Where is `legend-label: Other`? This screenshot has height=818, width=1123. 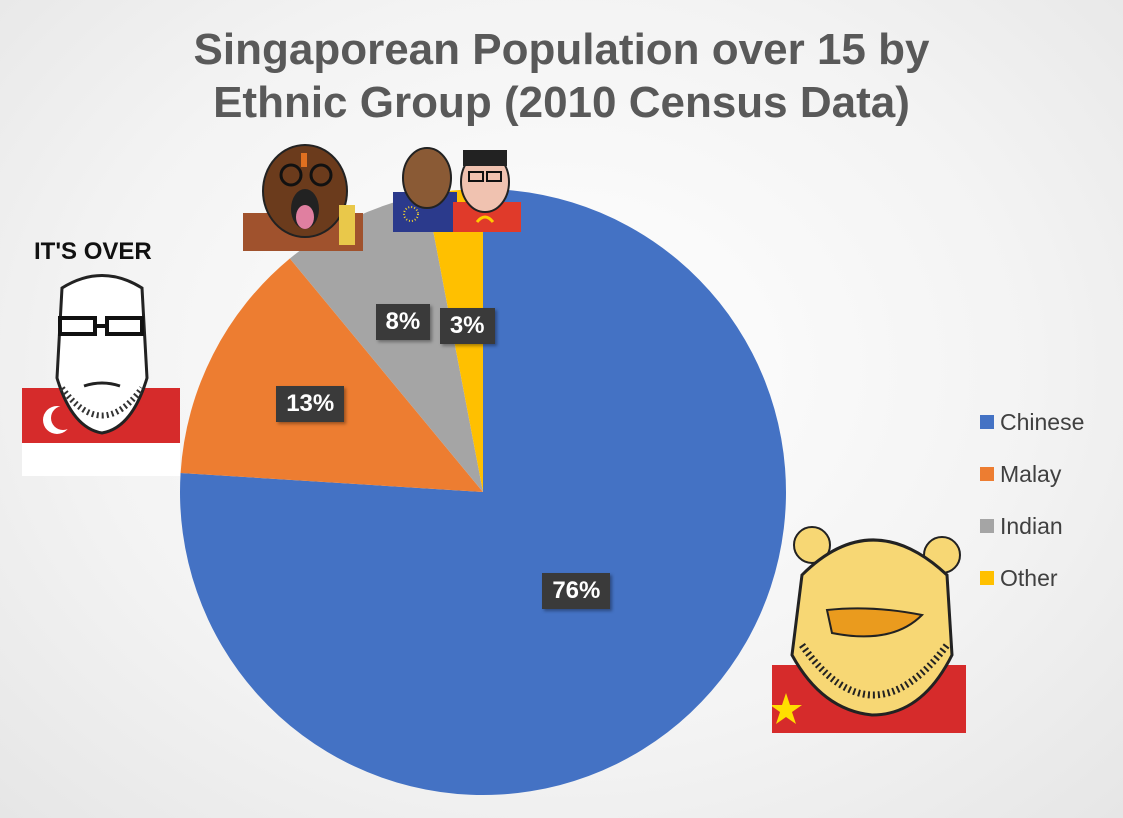 legend-label: Other is located at coordinates (1029, 577).